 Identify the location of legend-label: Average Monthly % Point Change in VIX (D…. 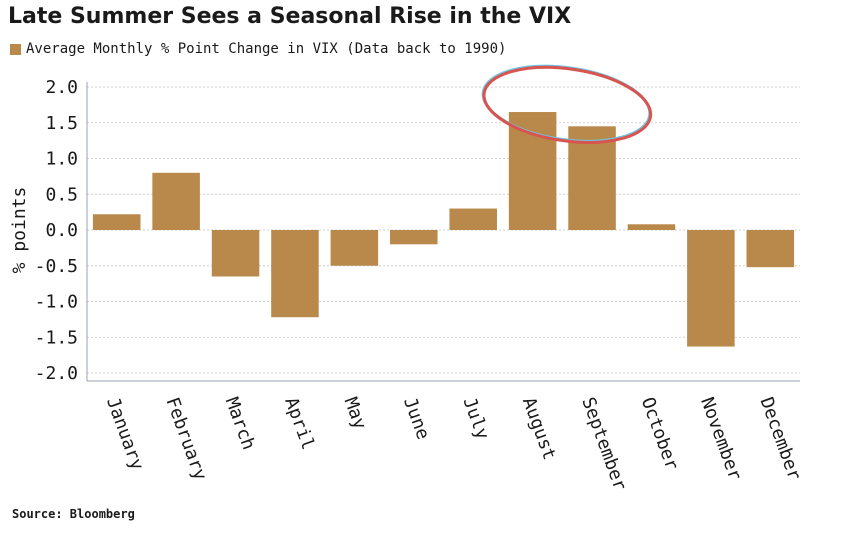
(266, 49).